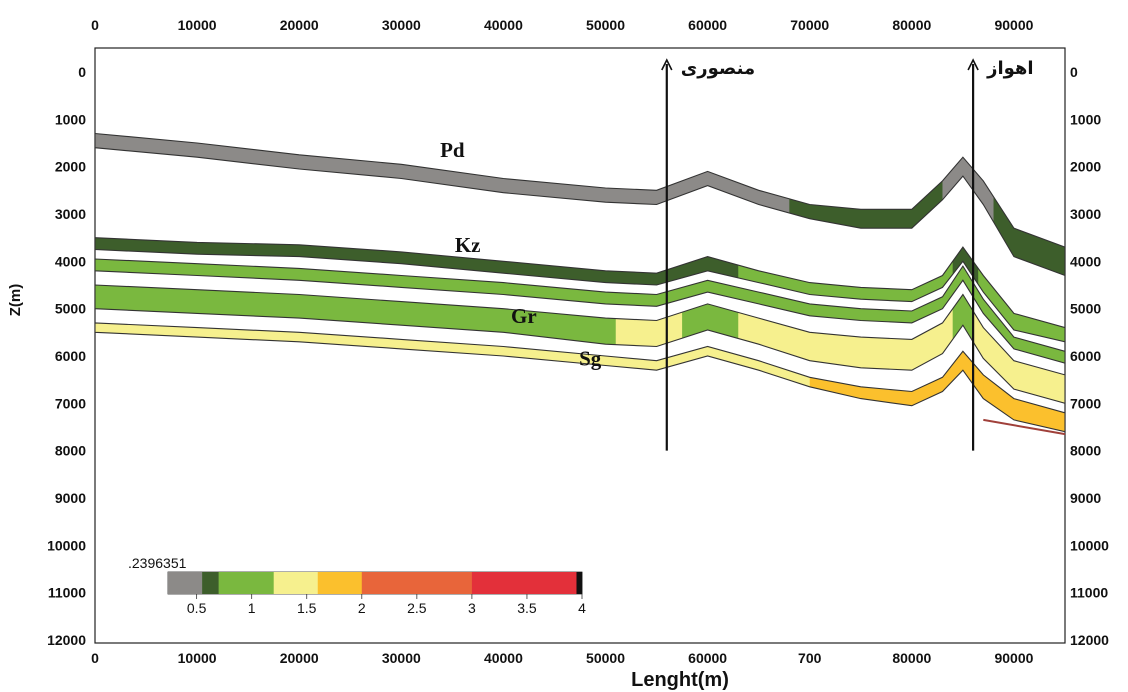  Describe the element at coordinates (707, 658) in the screenshot. I see `x-tick-bottom: 60000` at that location.